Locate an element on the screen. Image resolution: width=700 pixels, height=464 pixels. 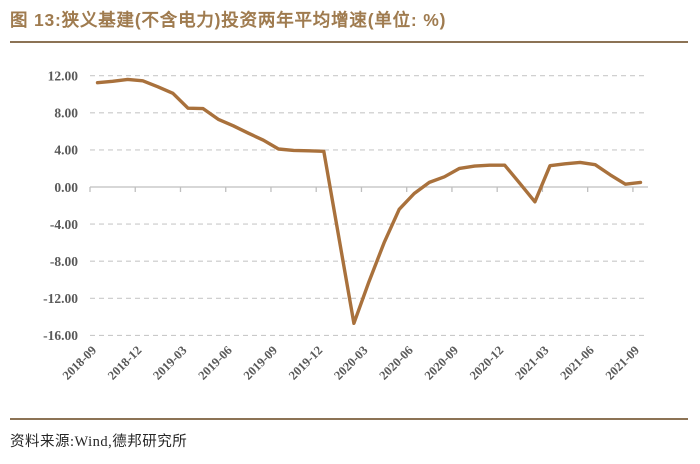
y-axis-label: -16.00 is located at coordinates (60, 335).